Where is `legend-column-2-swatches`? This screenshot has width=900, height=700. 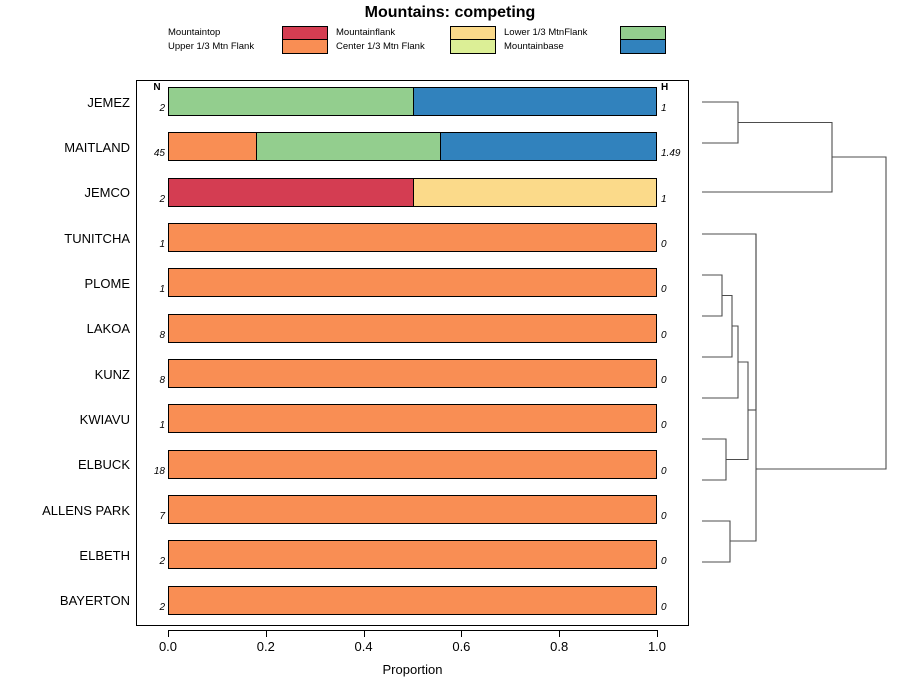 legend-column-2-swatches is located at coordinates (643, 40).